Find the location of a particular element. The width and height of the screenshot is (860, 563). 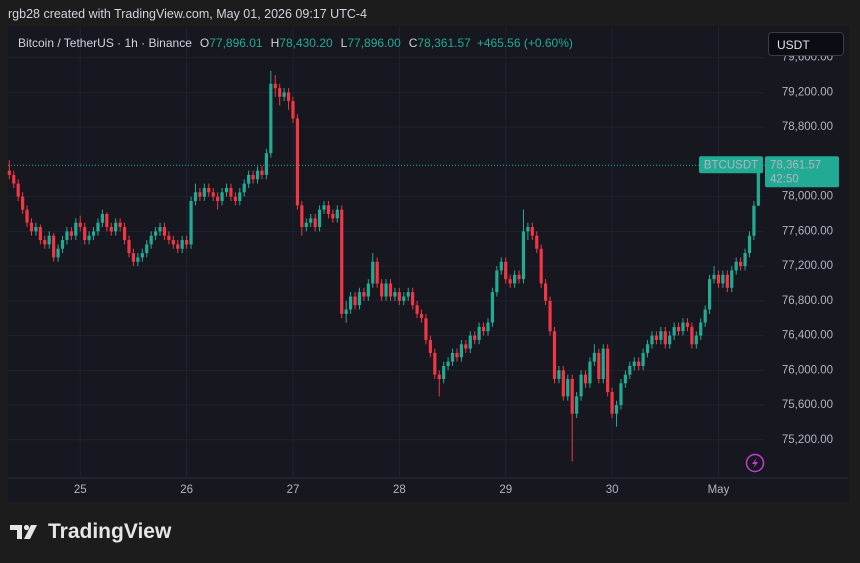

change: +465.56 (+0.60%) is located at coordinates (524, 43).